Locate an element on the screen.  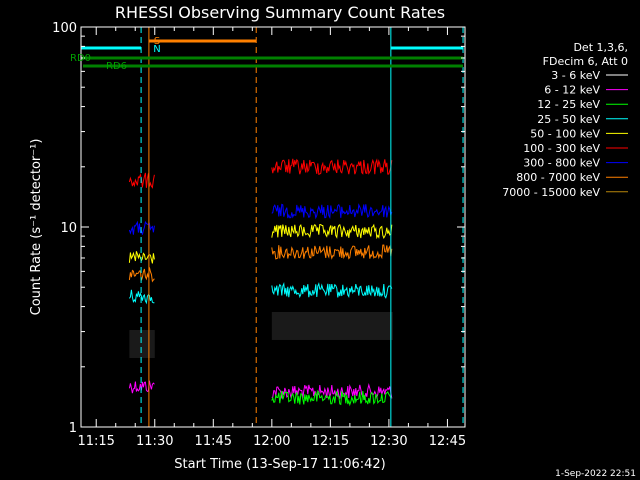
annotation-rd0: RD0 is located at coordinates (80, 58).